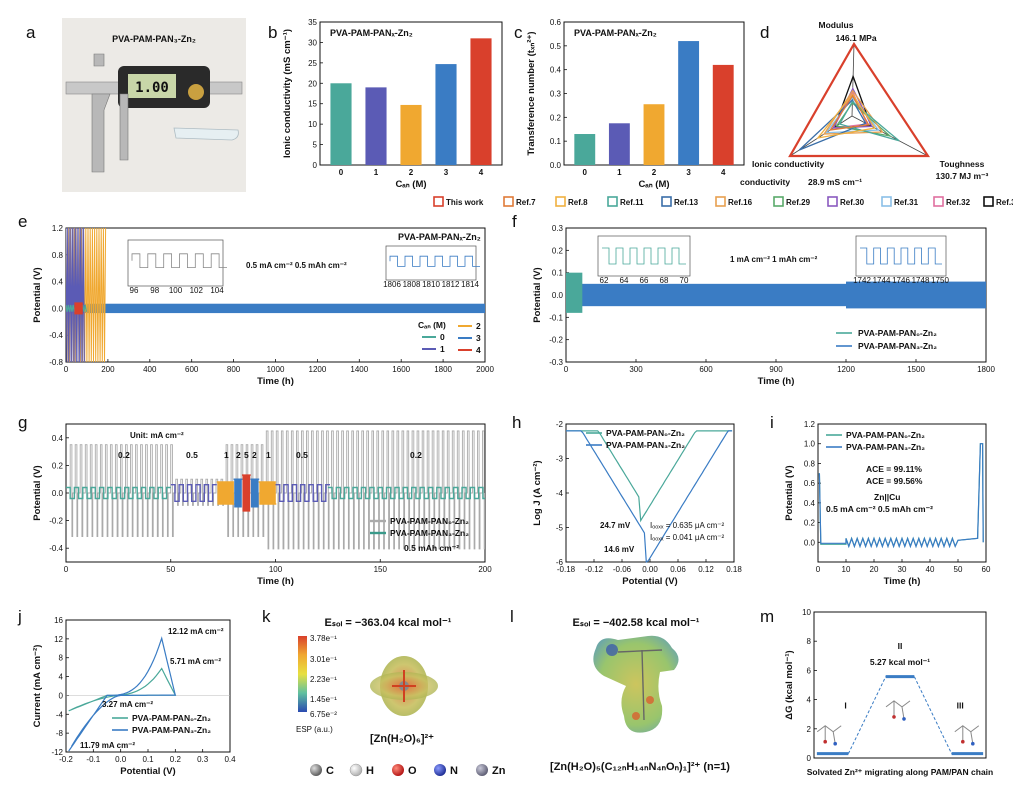 Image resolution: width=1013 pixels, height=795 pixels. I want to click on x-tick-label: 40, so click(930, 569).